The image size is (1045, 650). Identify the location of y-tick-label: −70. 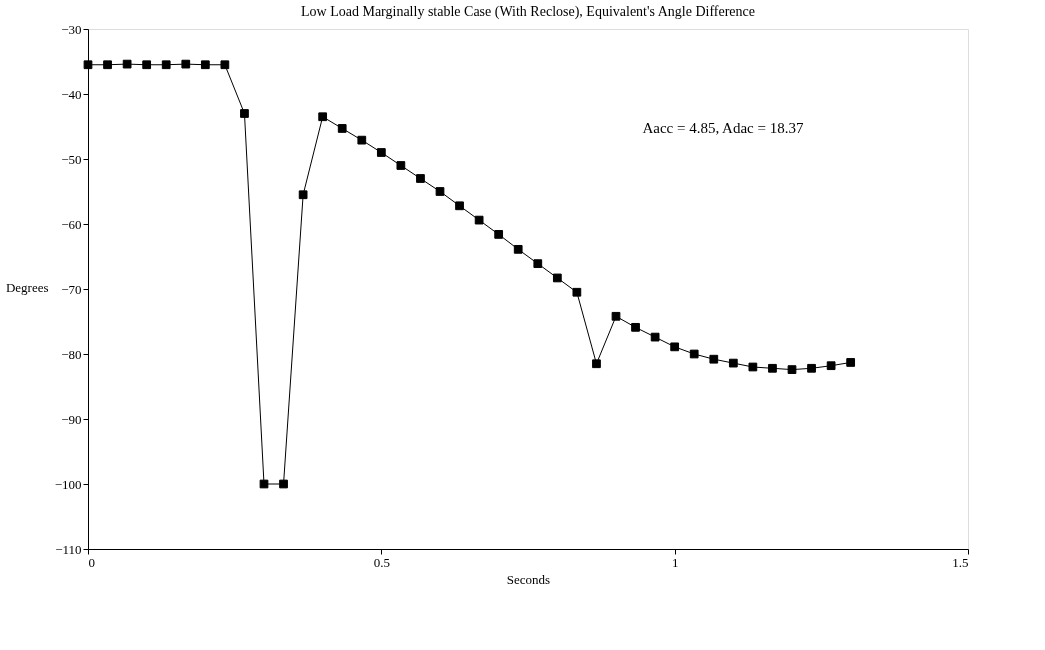
(71, 289).